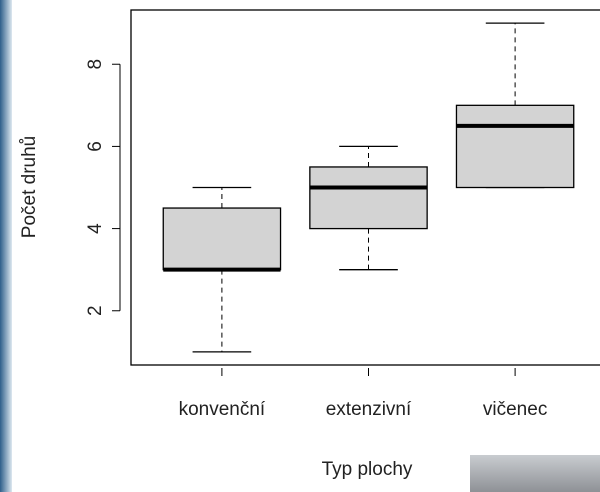 This screenshot has height=492, width=600. I want to click on x-tick-label: vičenec, so click(515, 409).